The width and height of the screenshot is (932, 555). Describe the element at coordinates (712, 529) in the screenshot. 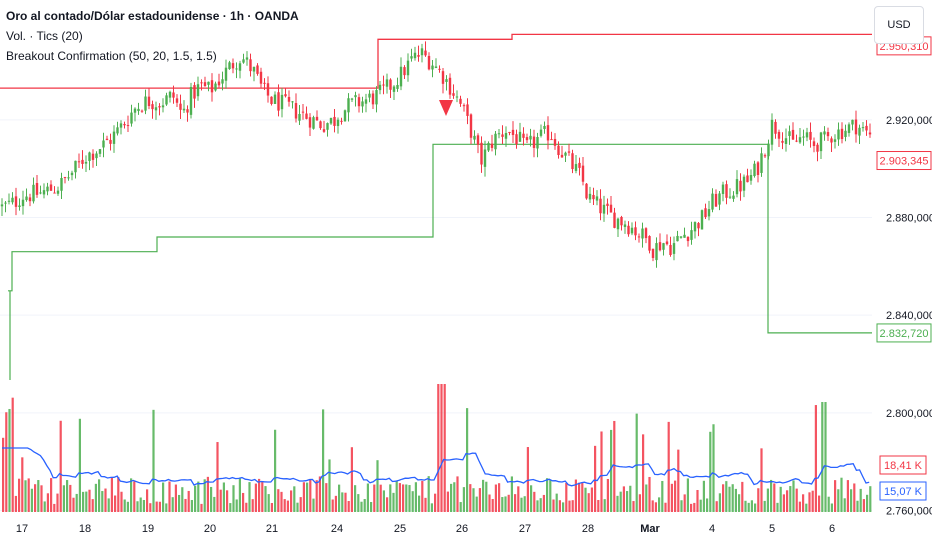

I see `time-tick-label-11: 4` at that location.